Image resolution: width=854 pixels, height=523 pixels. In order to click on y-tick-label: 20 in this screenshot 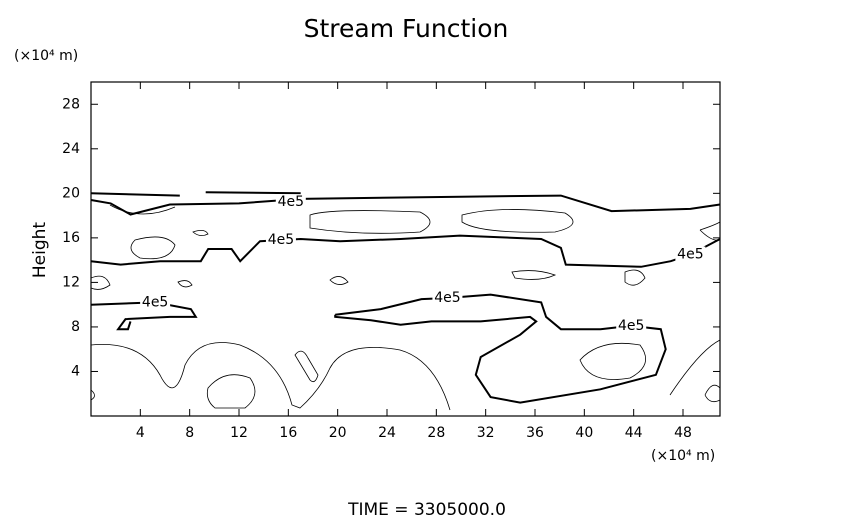, I will do `click(71, 193)`.